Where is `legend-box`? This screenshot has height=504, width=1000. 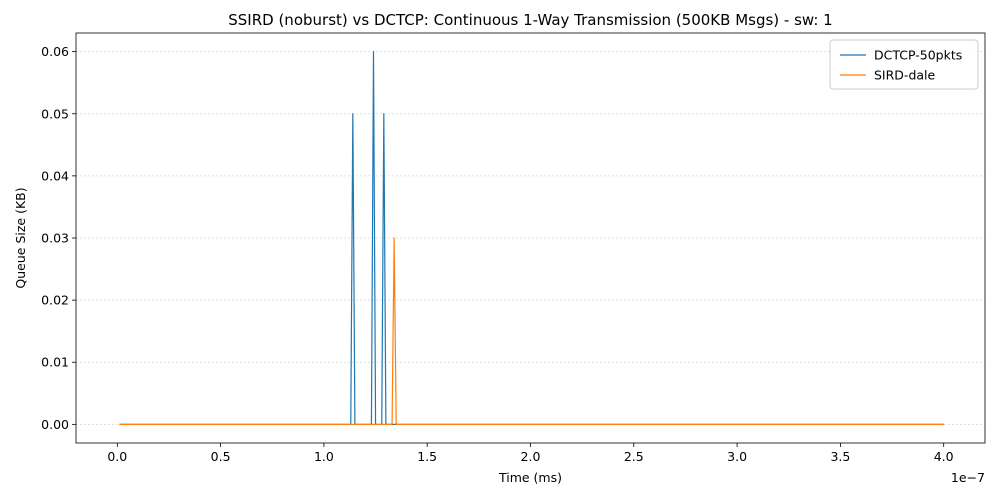
legend-box is located at coordinates (904, 64).